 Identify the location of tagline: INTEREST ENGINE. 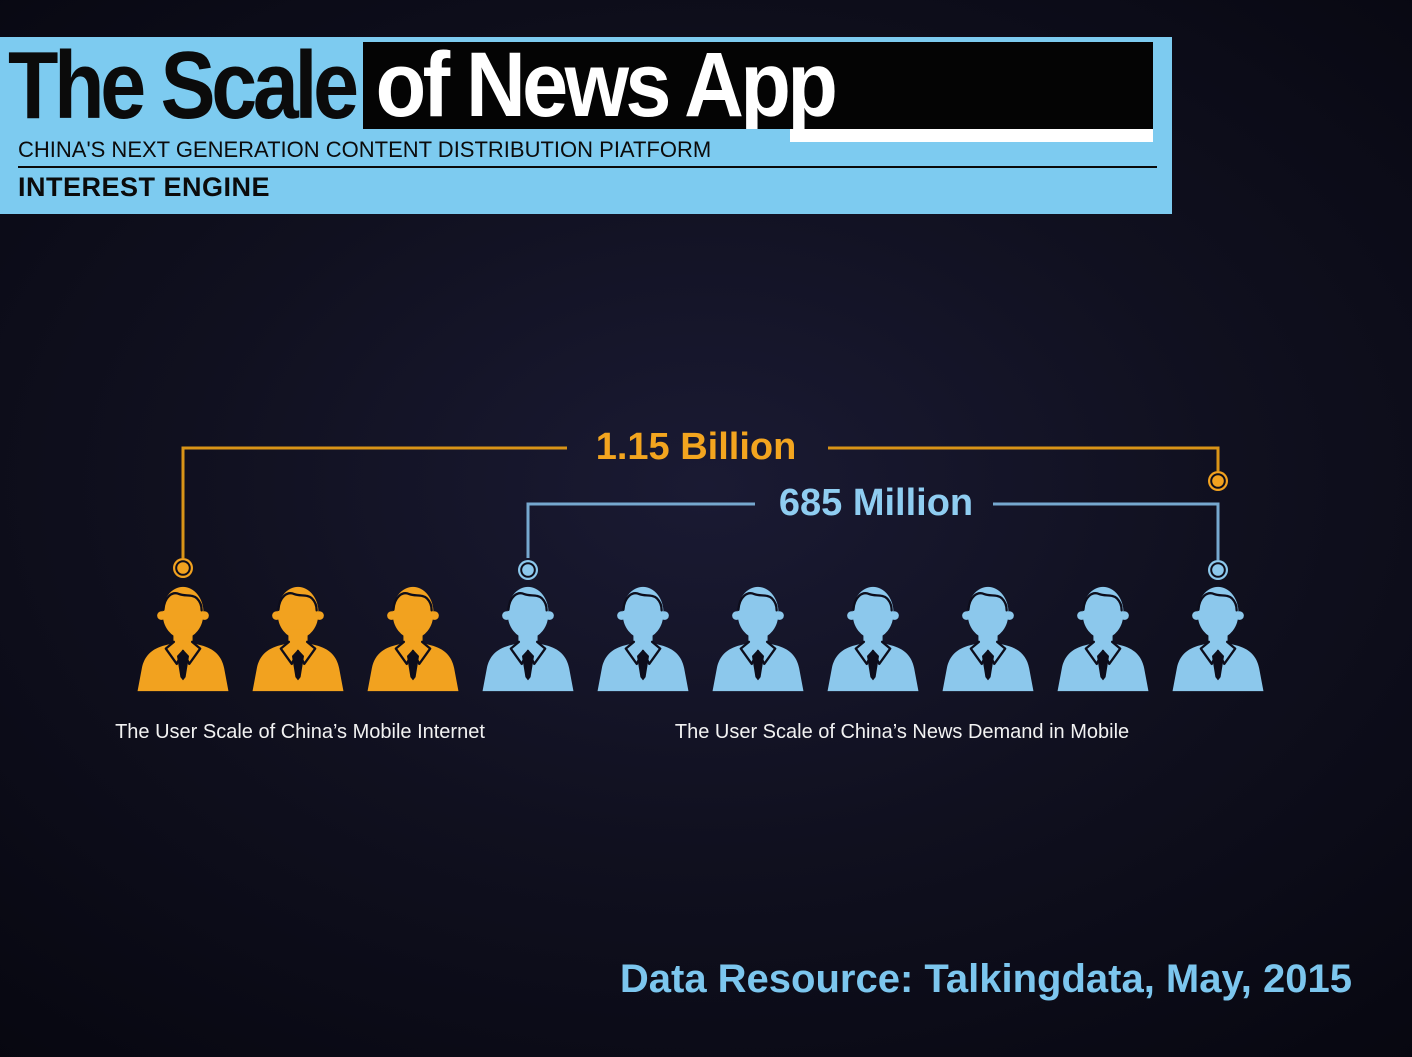
(144, 187).